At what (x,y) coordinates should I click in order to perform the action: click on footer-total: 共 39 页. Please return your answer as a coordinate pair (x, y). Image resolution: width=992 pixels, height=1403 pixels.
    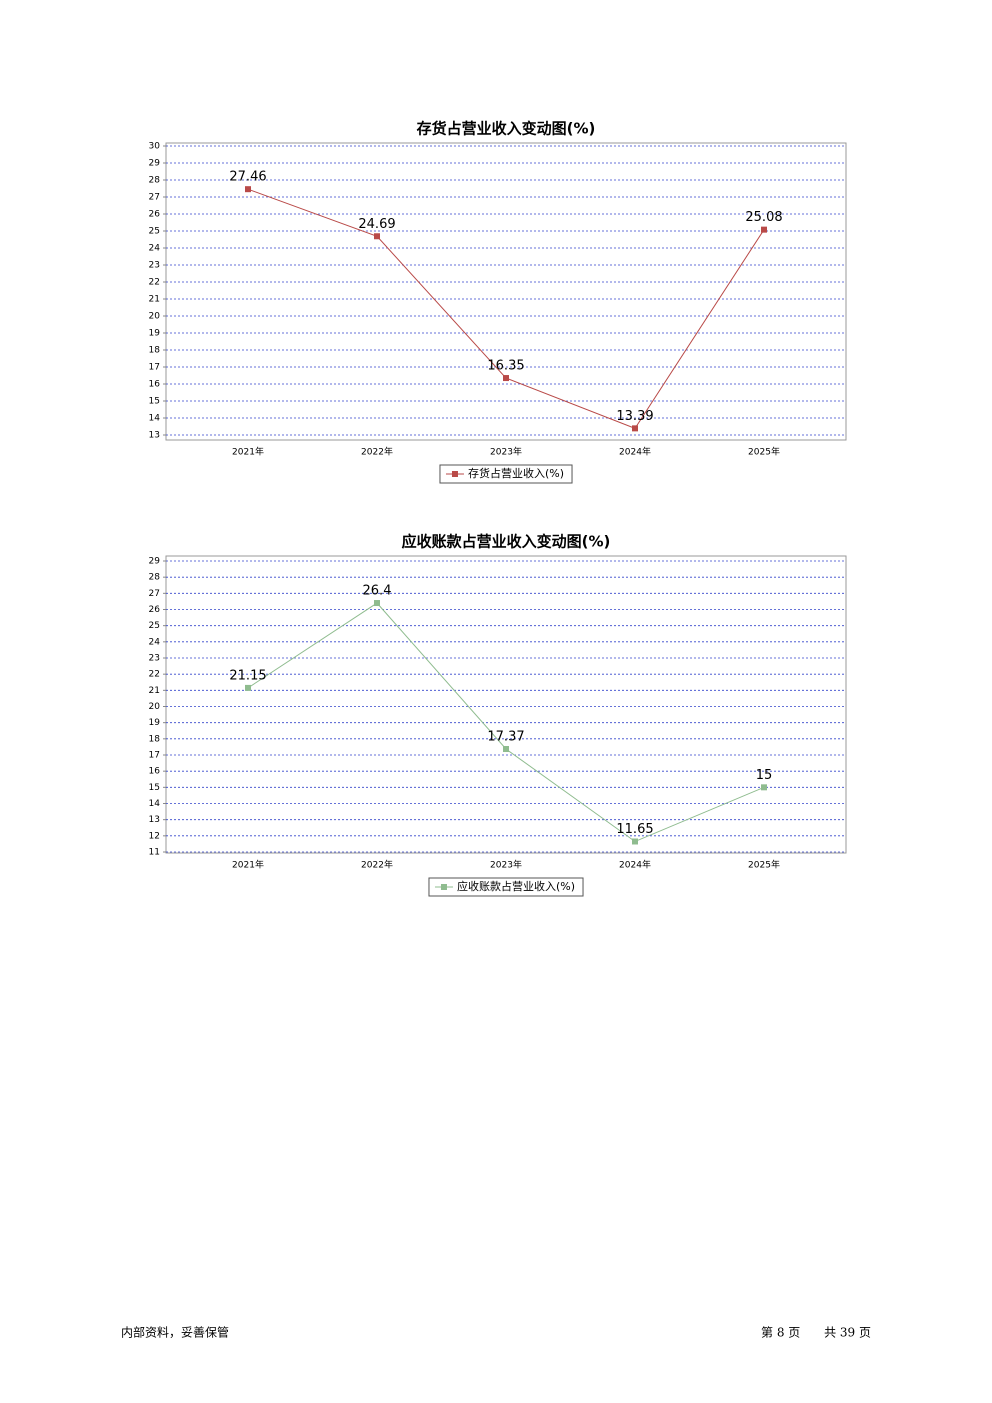
    Looking at the image, I should click on (847, 1333).